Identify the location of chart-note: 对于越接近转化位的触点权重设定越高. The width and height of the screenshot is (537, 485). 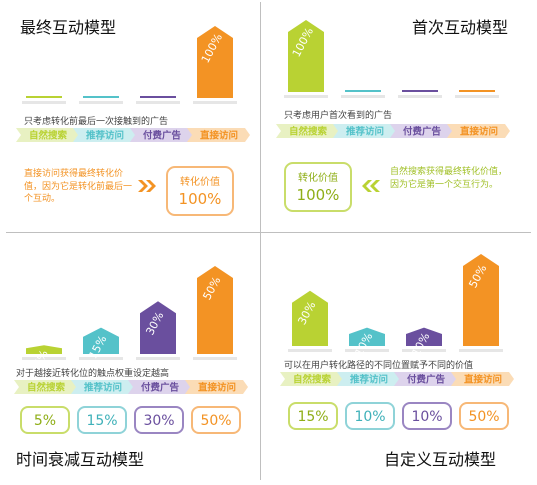
(93, 374).